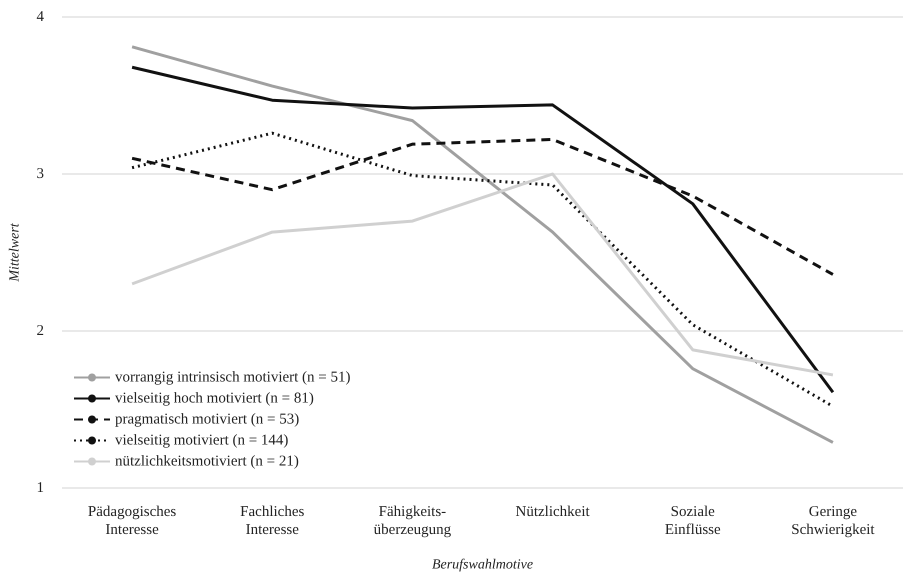 The height and width of the screenshot is (582, 903). I want to click on y-tick-label: 3, so click(40, 174).